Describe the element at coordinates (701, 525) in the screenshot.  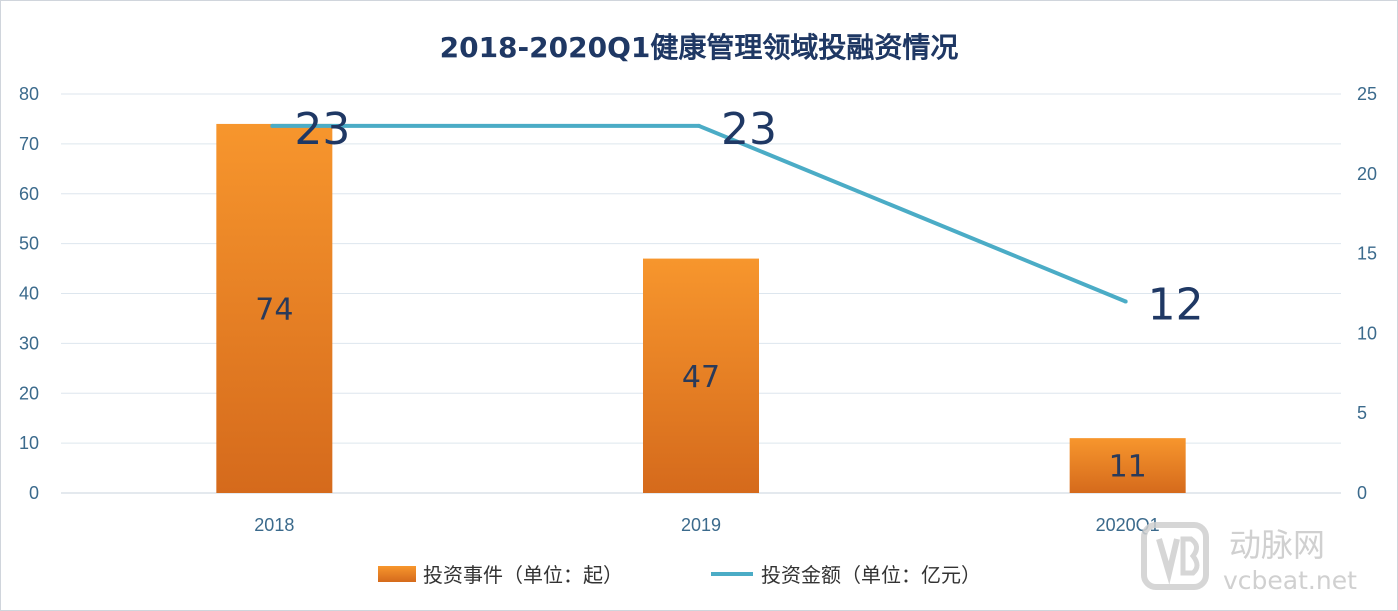
I see `x-tick-label: 2019` at that location.